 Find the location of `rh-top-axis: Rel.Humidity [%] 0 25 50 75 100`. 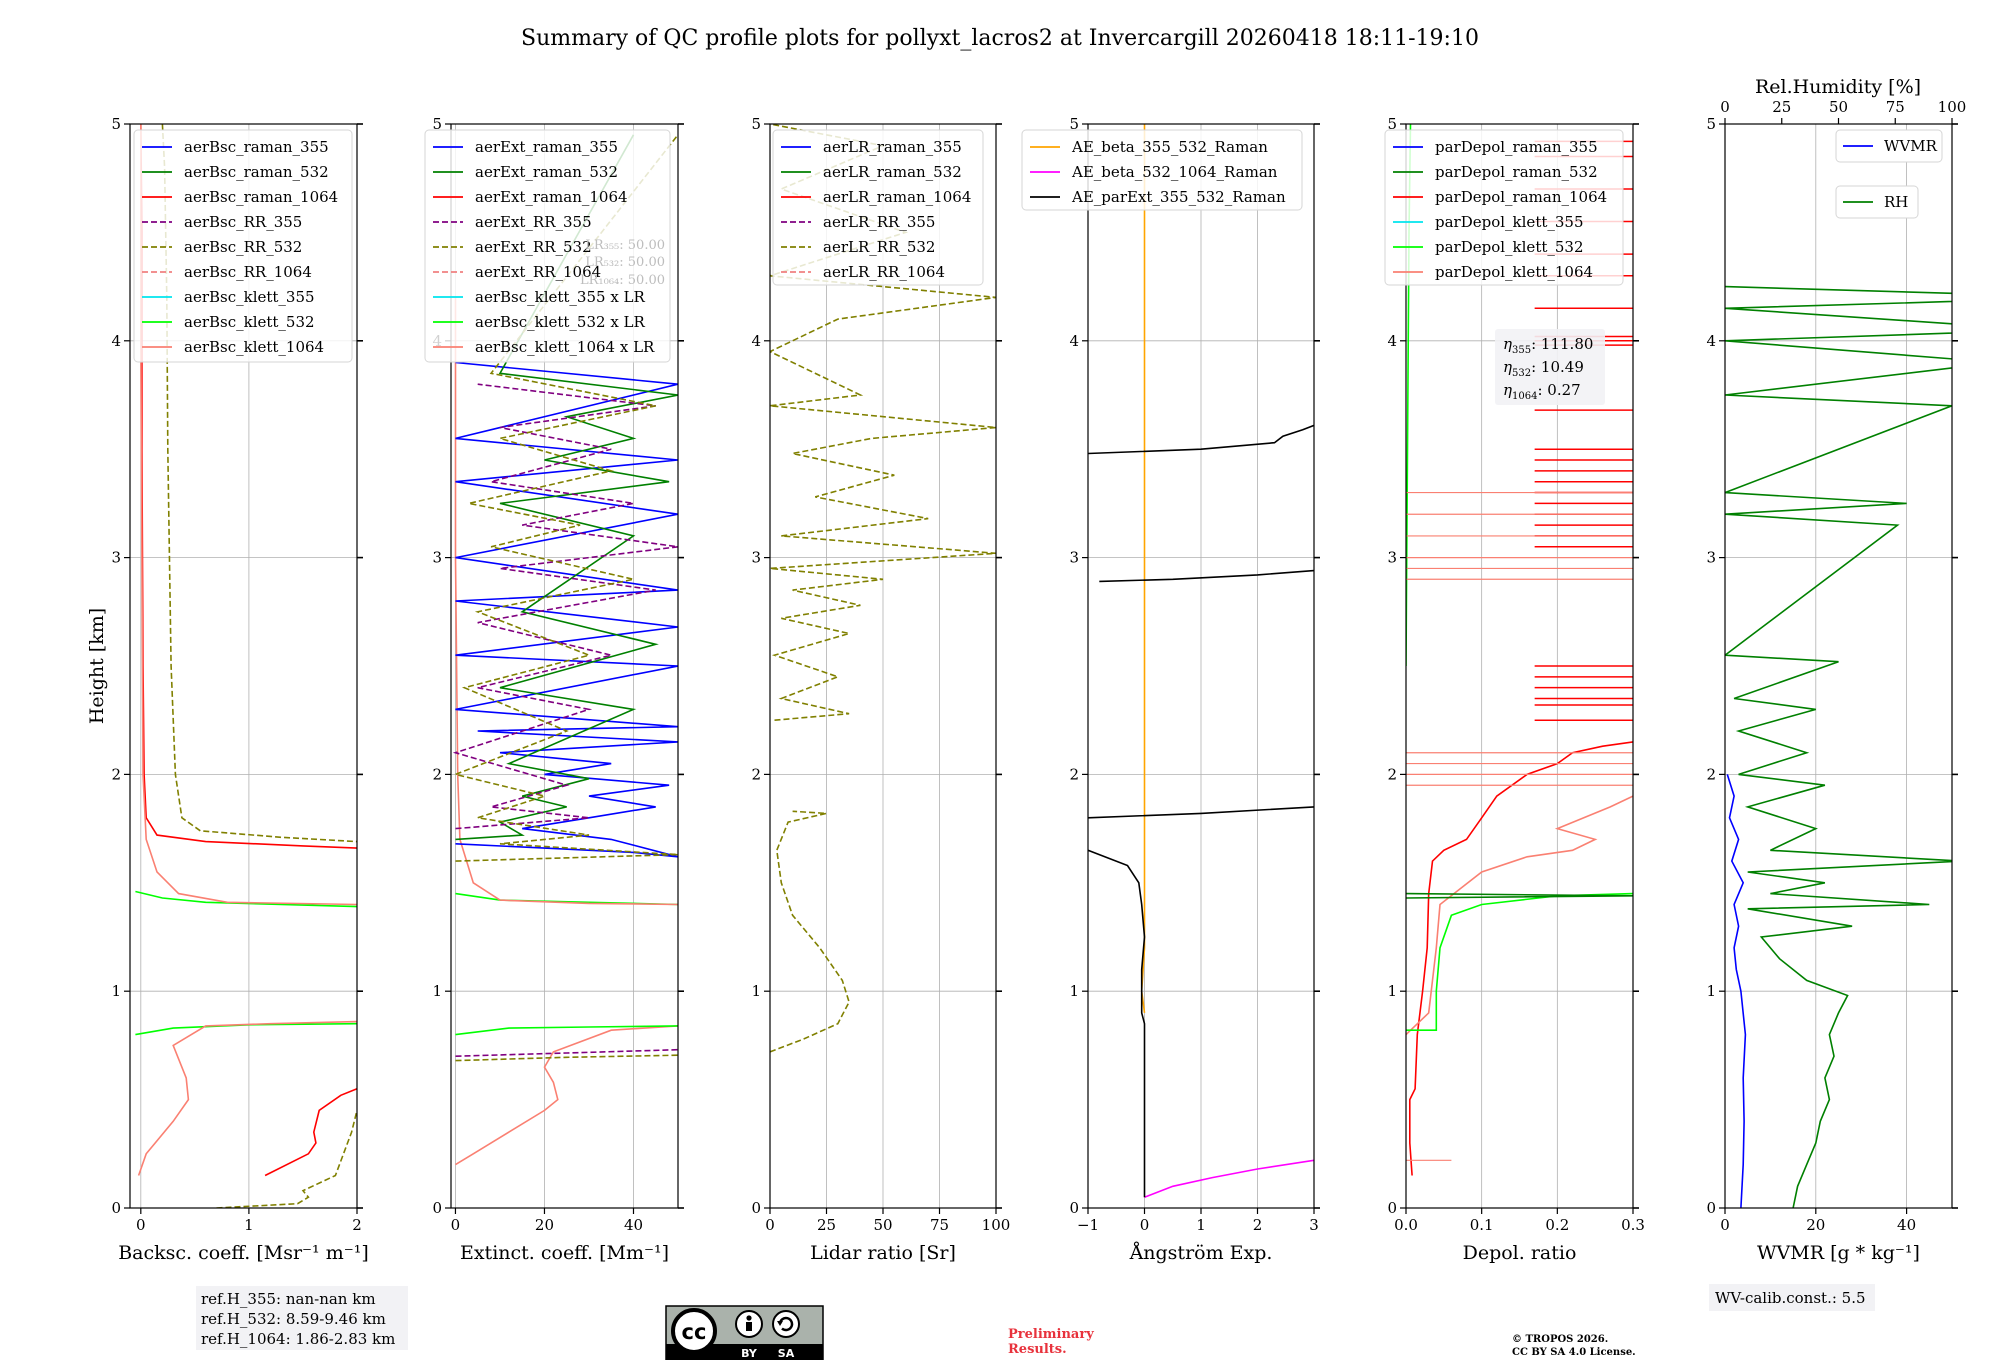

rh-top-axis: Rel.Humidity [%] 0 25 50 75 100 is located at coordinates (1843, 100).